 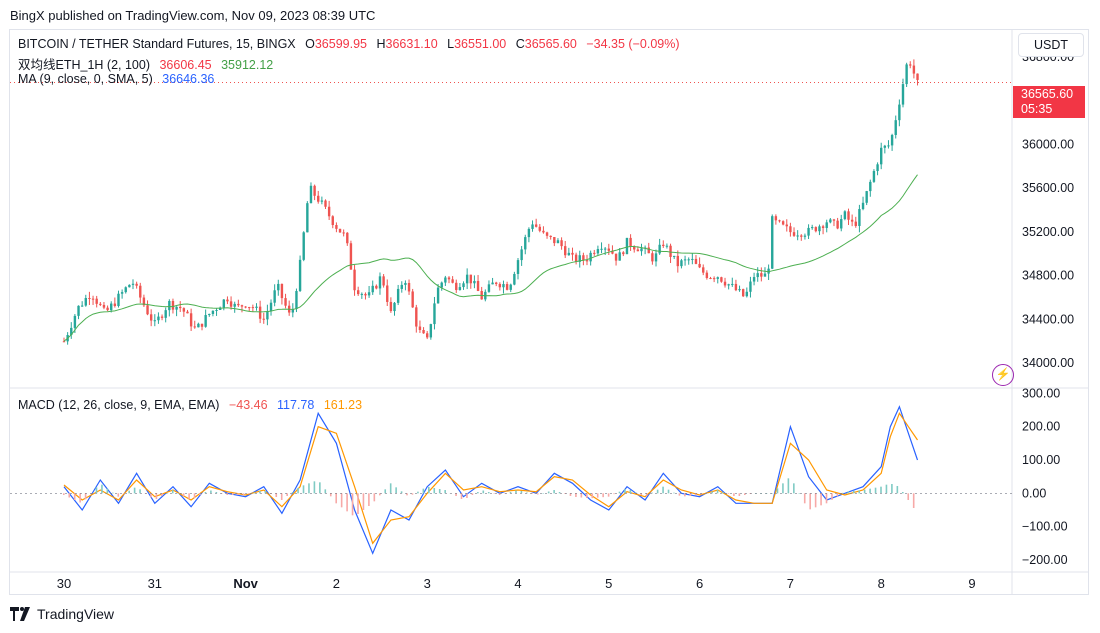 What do you see at coordinates (340, 44) in the screenshot?
I see `open-value: 36599.95` at bounding box center [340, 44].